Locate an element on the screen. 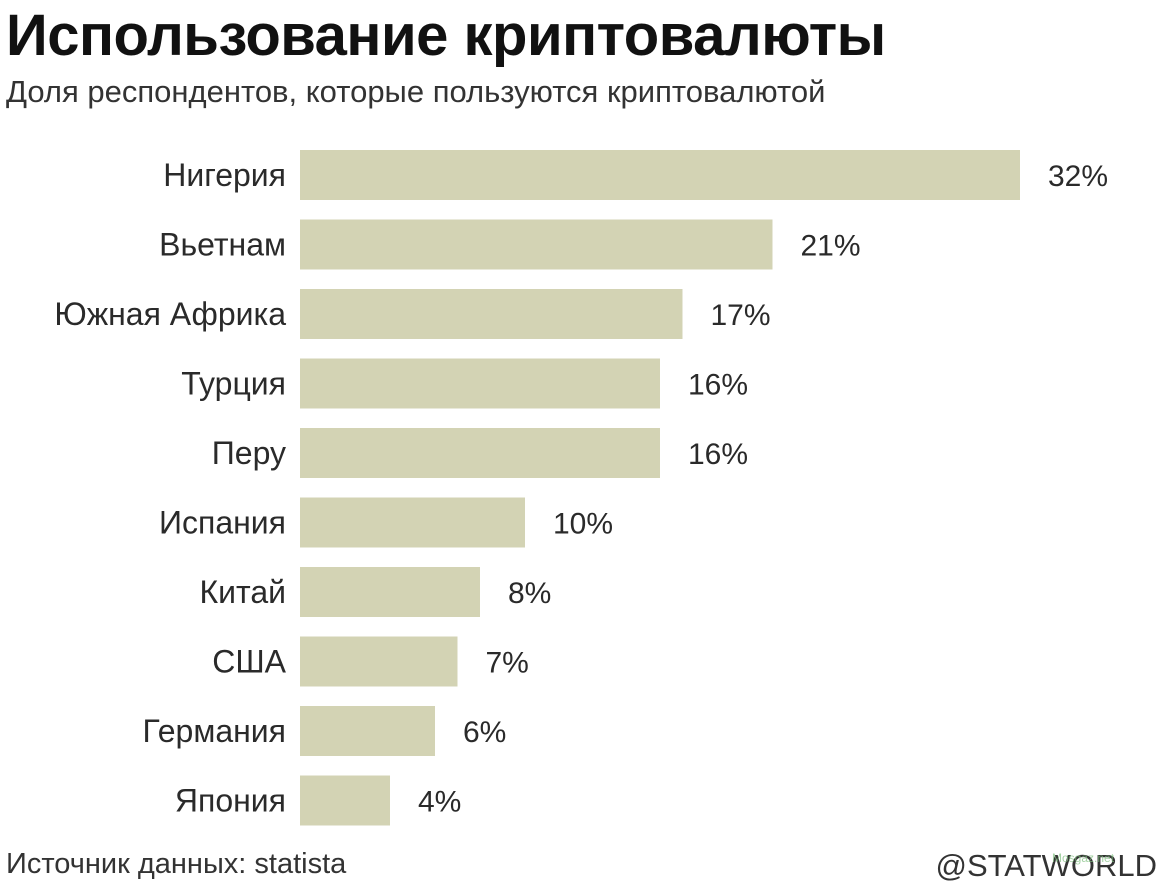  value-label: 32% is located at coordinates (1078, 176).